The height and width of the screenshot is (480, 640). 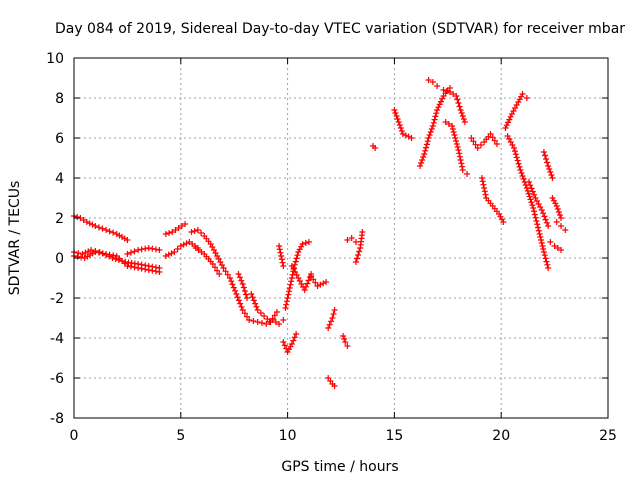 I want to click on x-tick-label: 10, so click(x=288, y=436).